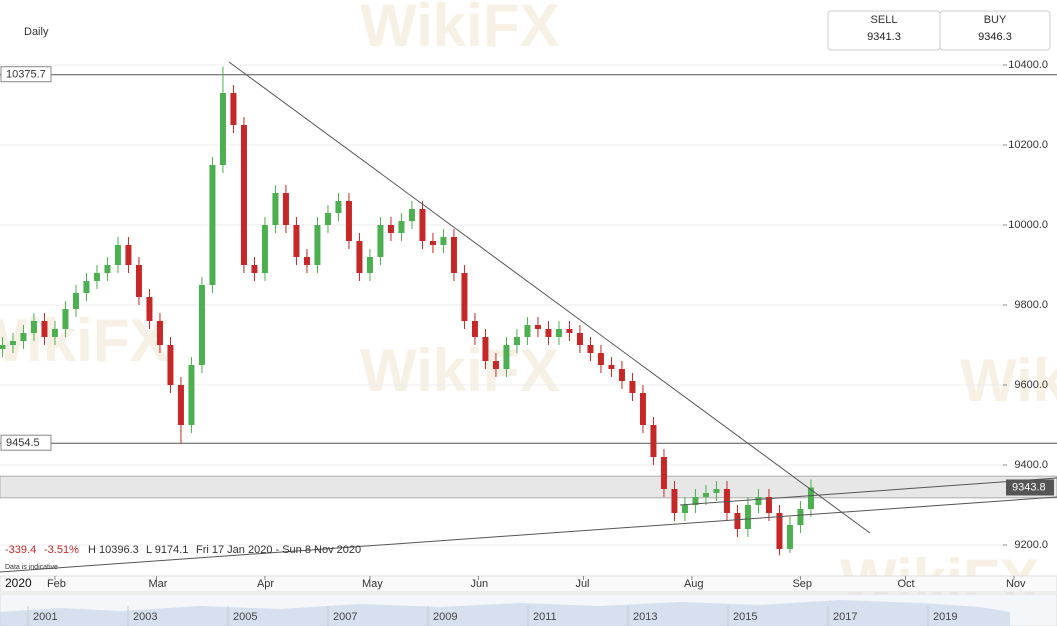  I want to click on x-tick-label: Jul, so click(582, 584).